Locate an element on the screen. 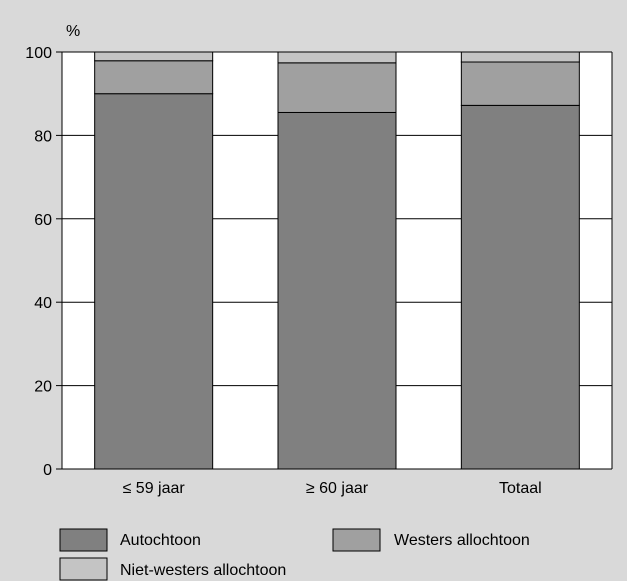 The width and height of the screenshot is (627, 581). y-tick-label: 0 is located at coordinates (47, 470).